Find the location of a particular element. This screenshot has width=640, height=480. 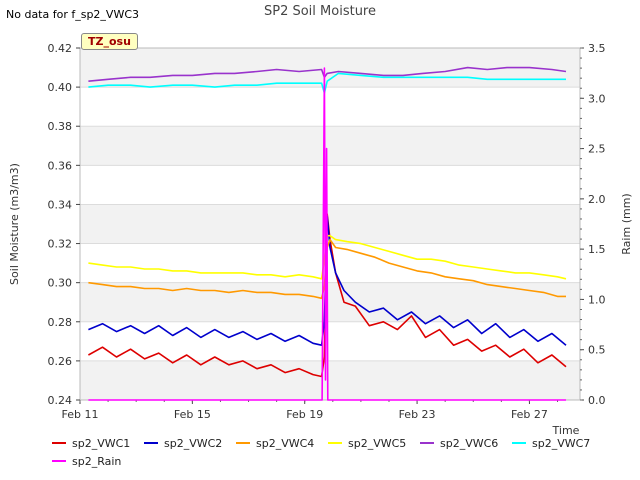

y-tick-label: 0.38 is located at coordinates (60, 126).